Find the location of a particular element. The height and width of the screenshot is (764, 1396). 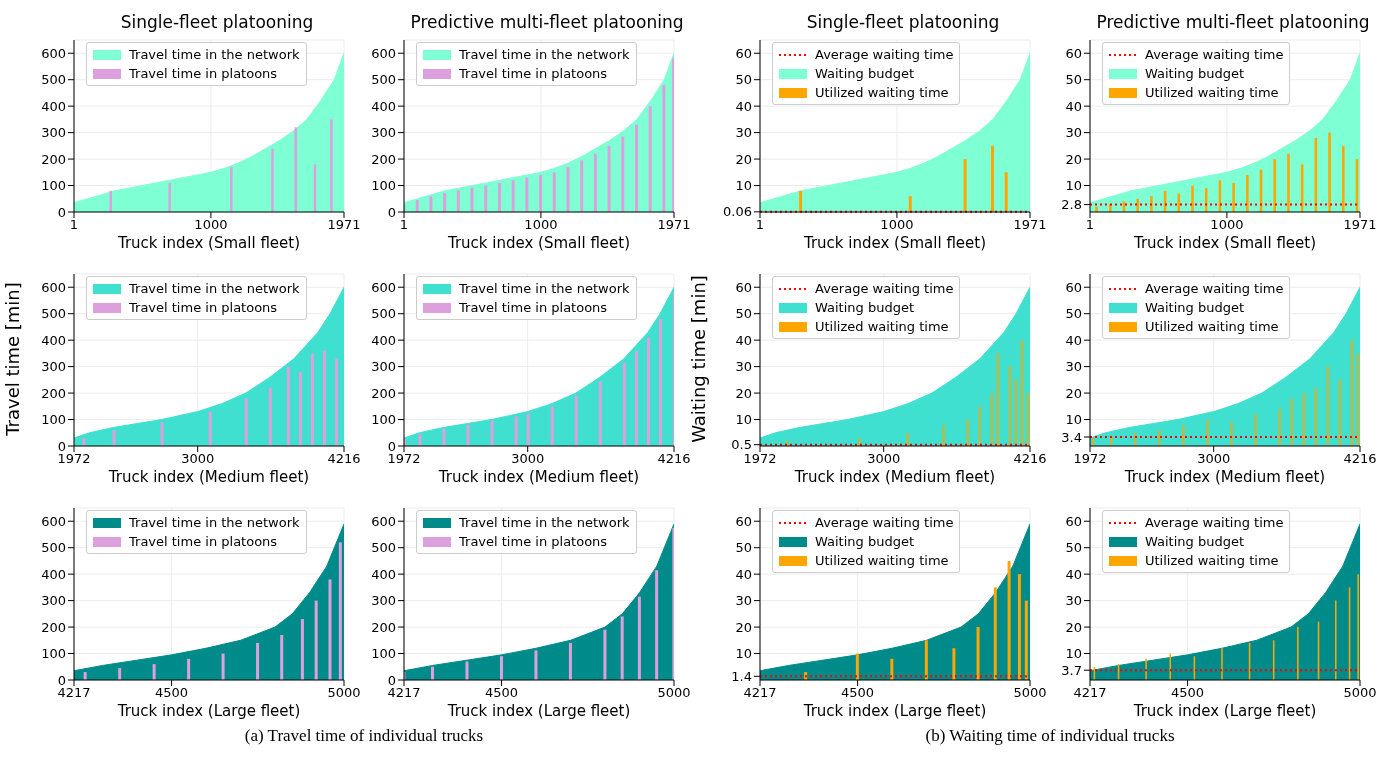

y-tick-label: 1.4 is located at coordinates (741, 676).